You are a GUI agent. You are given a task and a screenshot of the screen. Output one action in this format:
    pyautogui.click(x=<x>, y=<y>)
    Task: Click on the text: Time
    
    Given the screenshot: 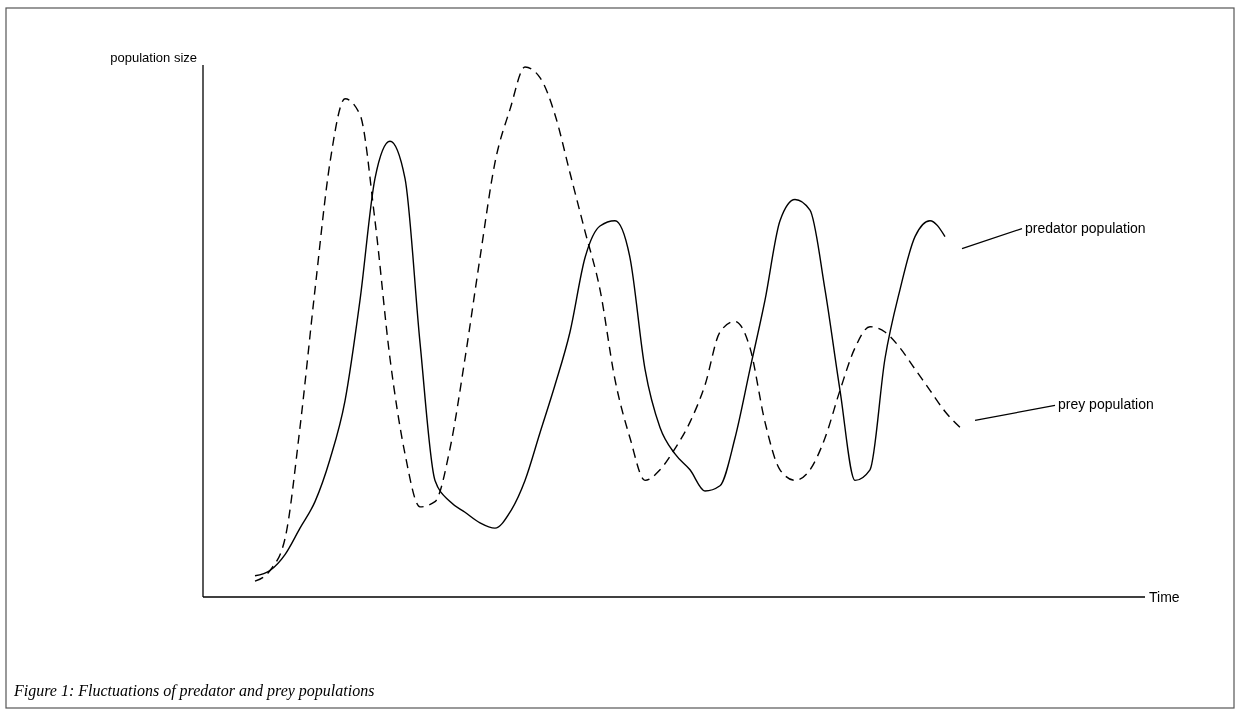 What is the action you would take?
    pyautogui.click(x=1164, y=597)
    